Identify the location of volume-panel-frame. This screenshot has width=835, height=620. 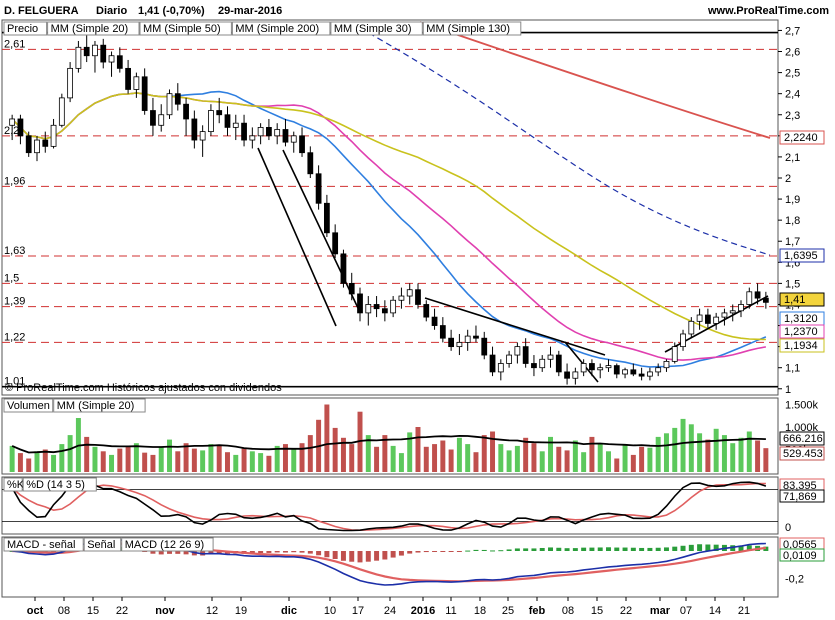
(390, 436).